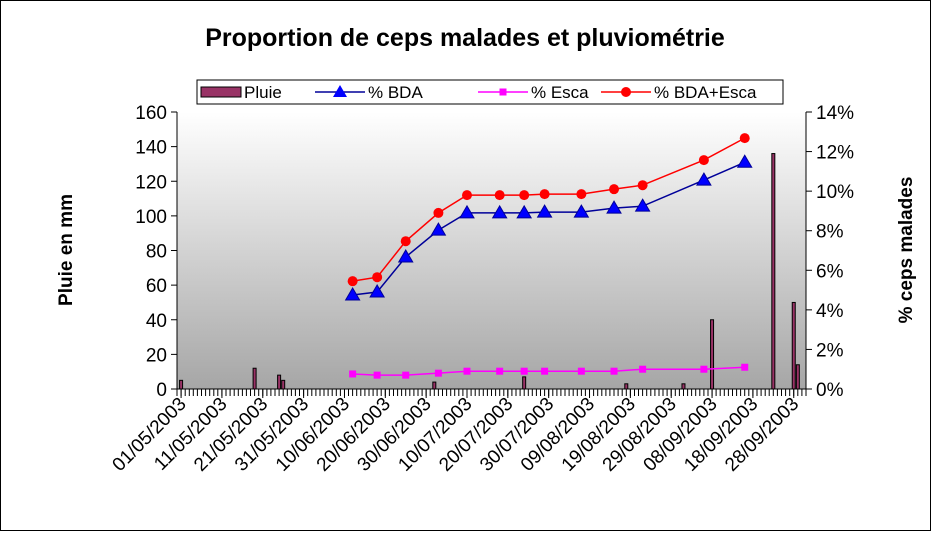 The image size is (931, 536). I want to click on y-axis-label: Pluie en mm, so click(66, 250).